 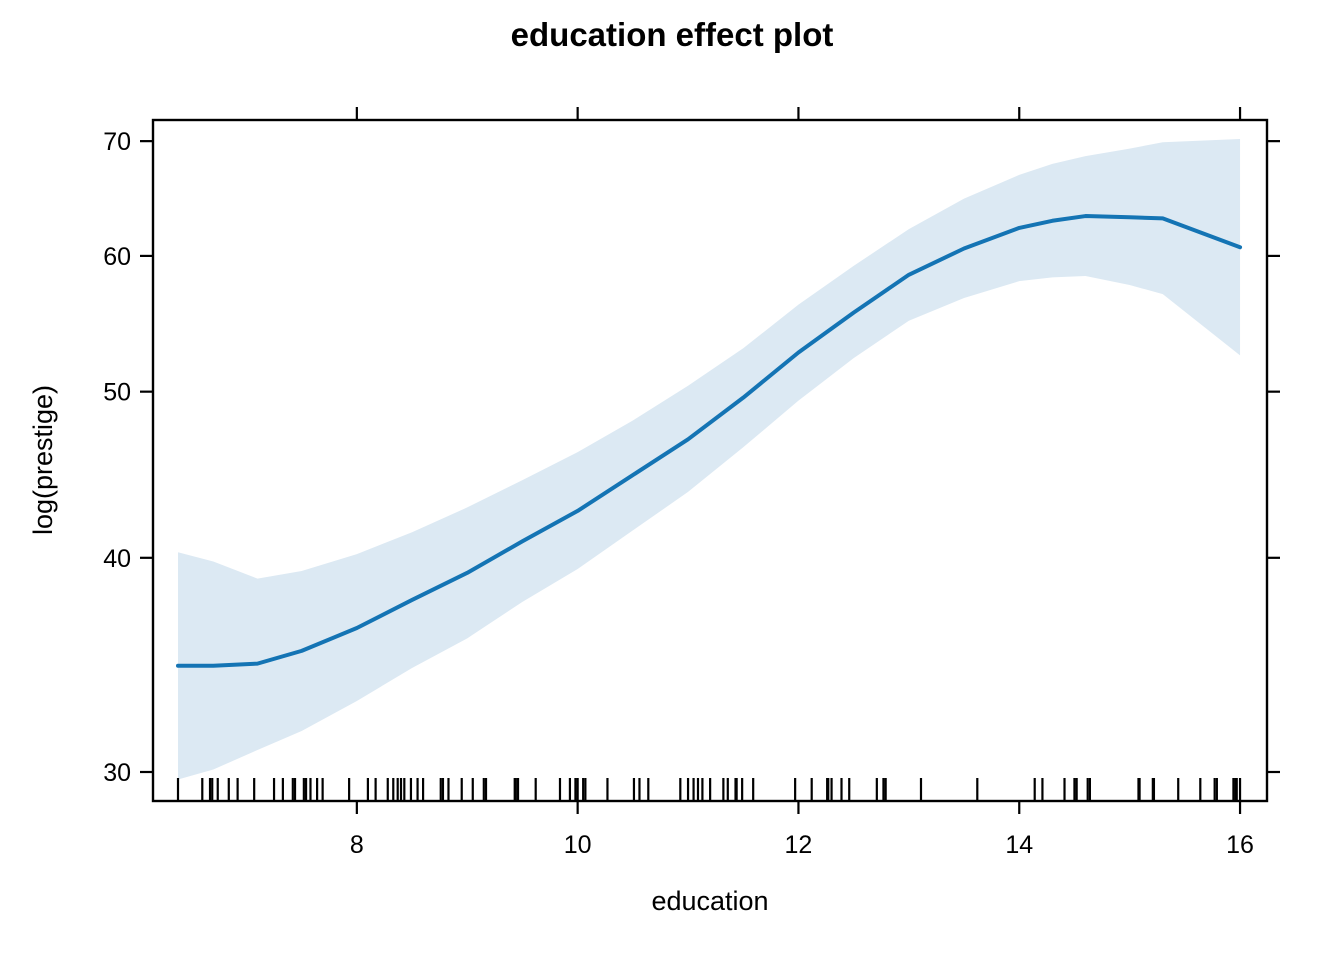 What do you see at coordinates (43, 460) in the screenshot?
I see `y-axis-label: log(prestige)` at bounding box center [43, 460].